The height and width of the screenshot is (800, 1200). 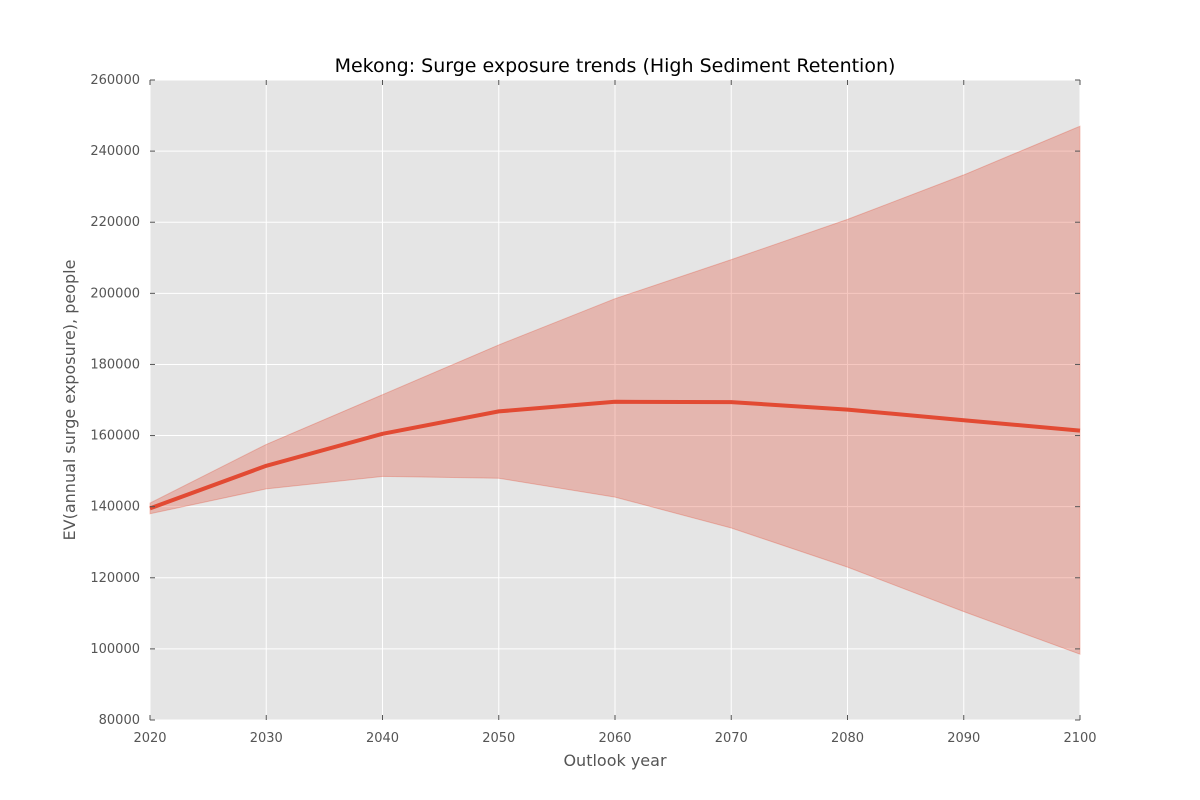 I want to click on series-line-layer, so click(x=615, y=455).